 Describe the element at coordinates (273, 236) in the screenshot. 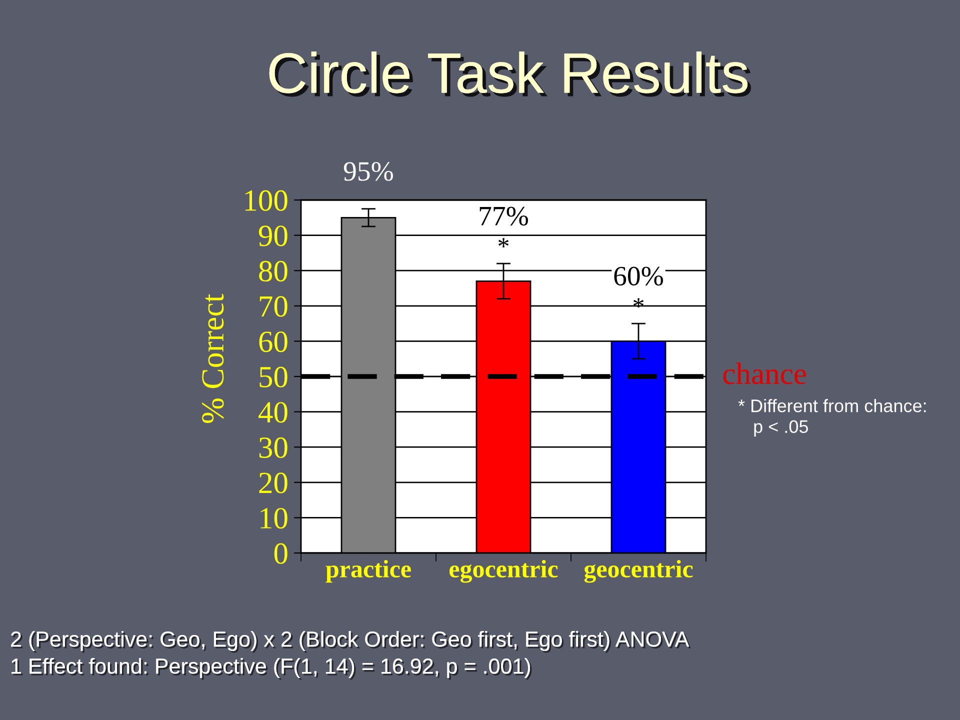

I see `y-tick-label: 90` at that location.